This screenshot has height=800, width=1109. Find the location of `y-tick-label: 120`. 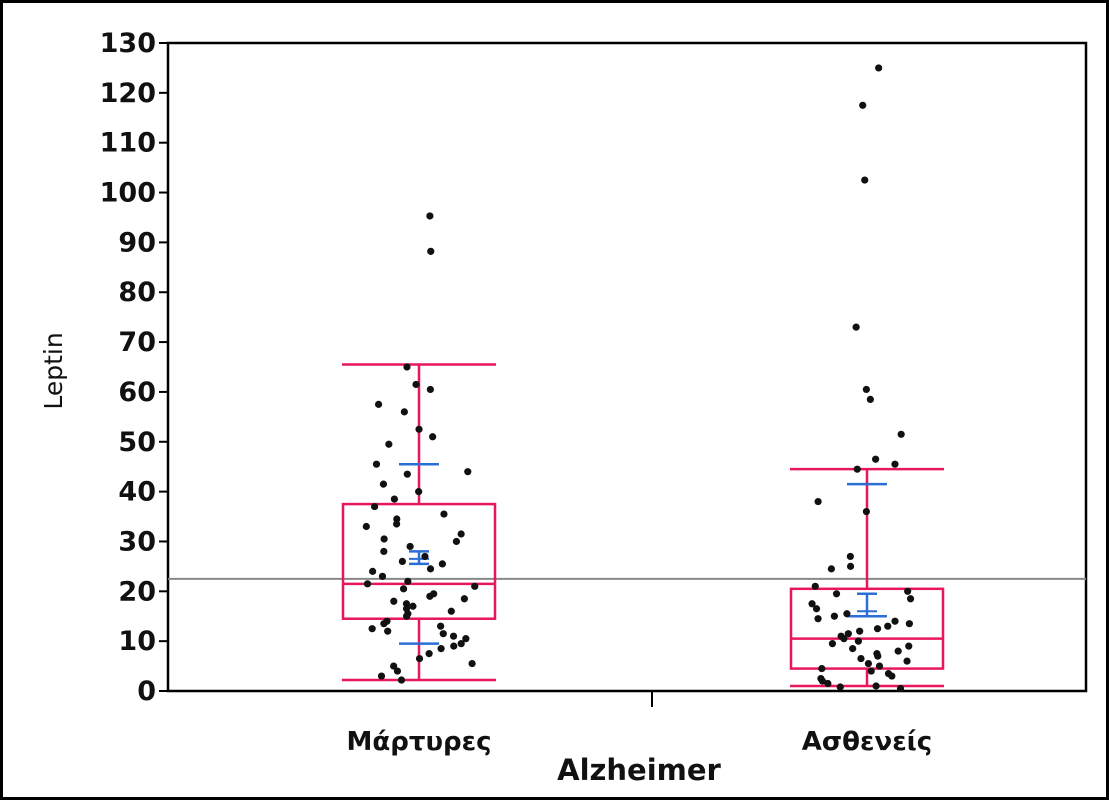

y-tick-label: 120 is located at coordinates (128, 93).